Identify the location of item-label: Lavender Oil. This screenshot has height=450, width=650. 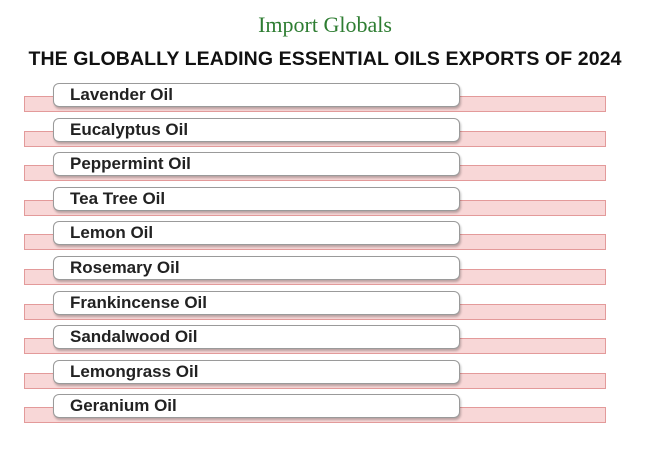
(121, 94).